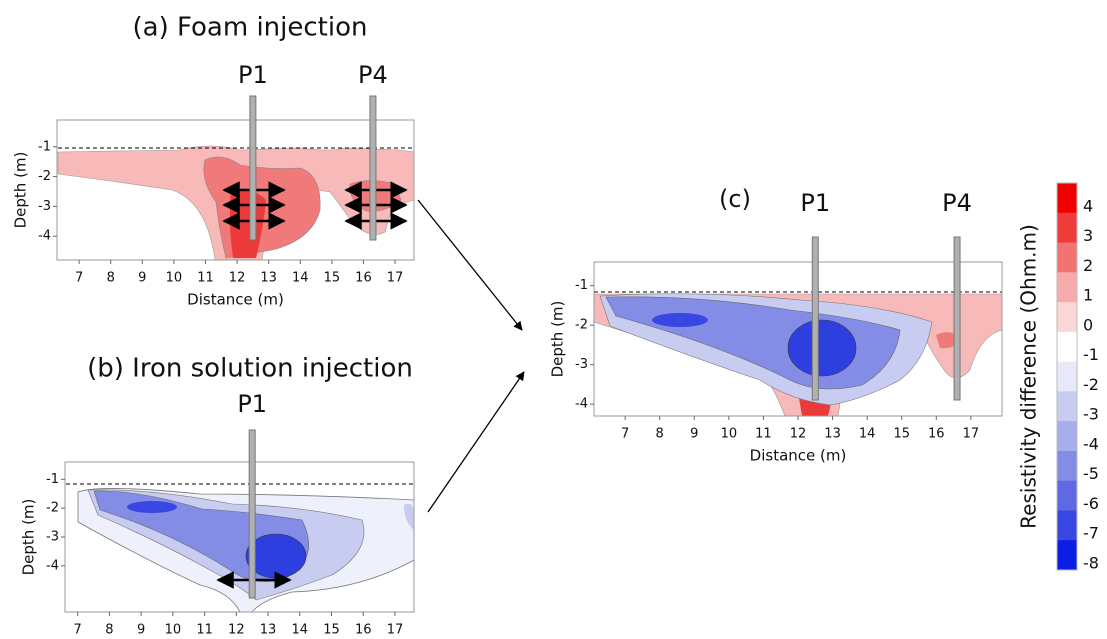  What do you see at coordinates (250, 369) in the screenshot?
I see `panel-title: (b) Iron solution injection` at bounding box center [250, 369].